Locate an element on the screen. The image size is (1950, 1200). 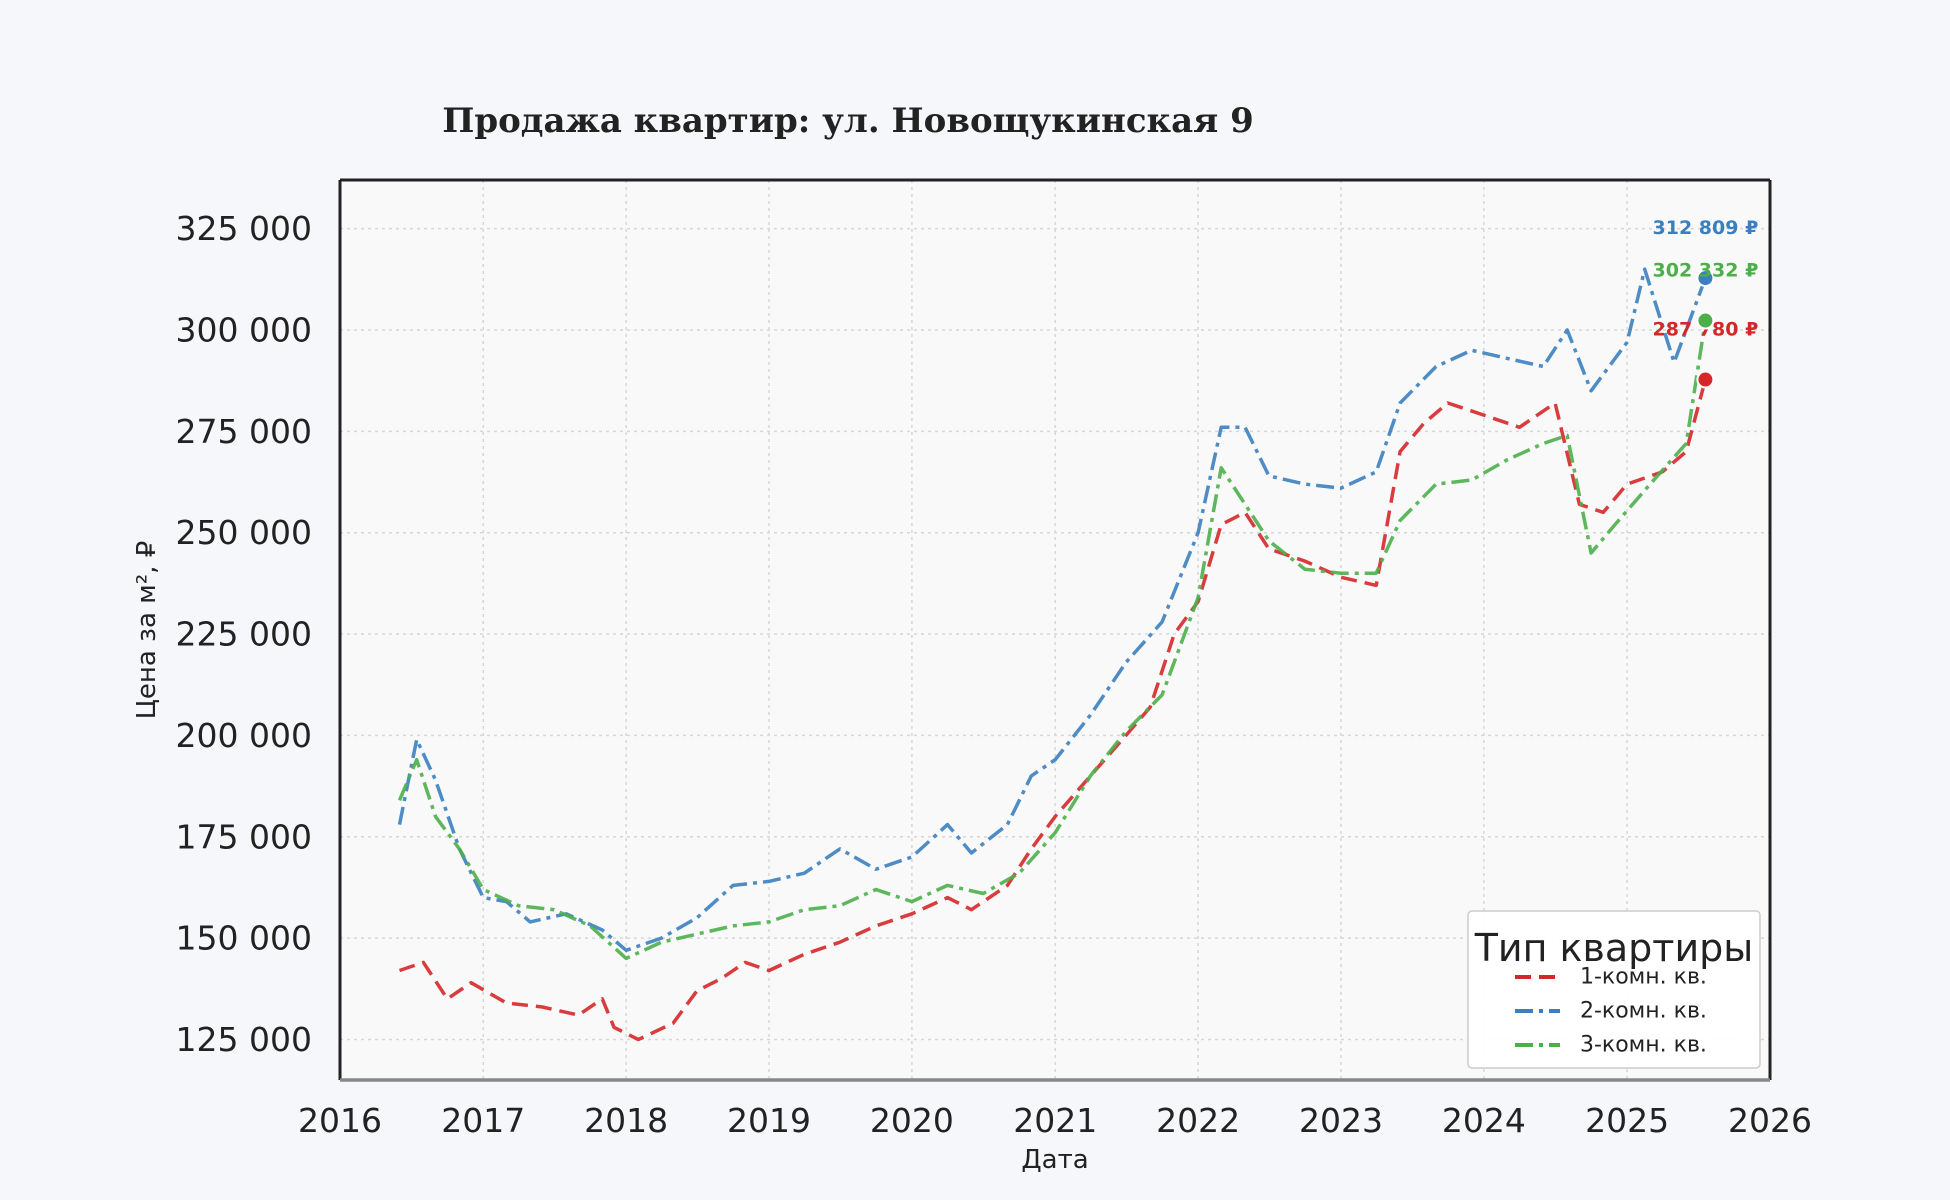
y-tick-label: 300 000 is located at coordinates (244, 330).